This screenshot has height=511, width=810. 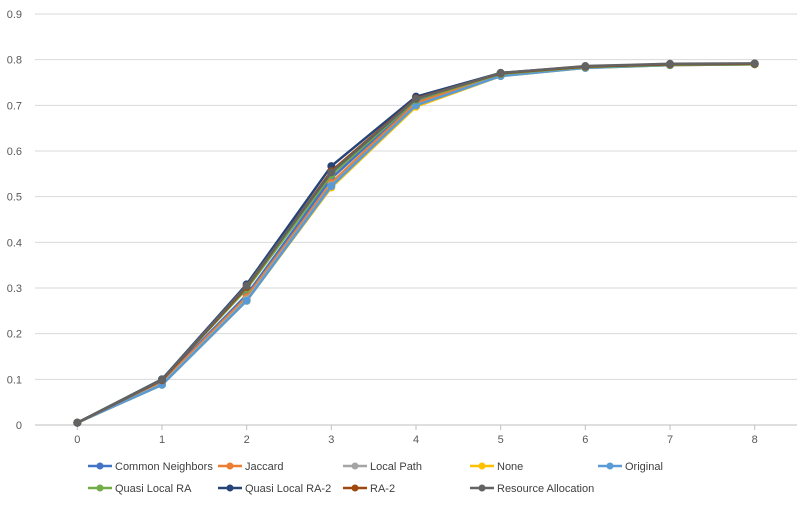 What do you see at coordinates (14, 198) in the screenshot?
I see `y-tick-label: 0.5` at bounding box center [14, 198].